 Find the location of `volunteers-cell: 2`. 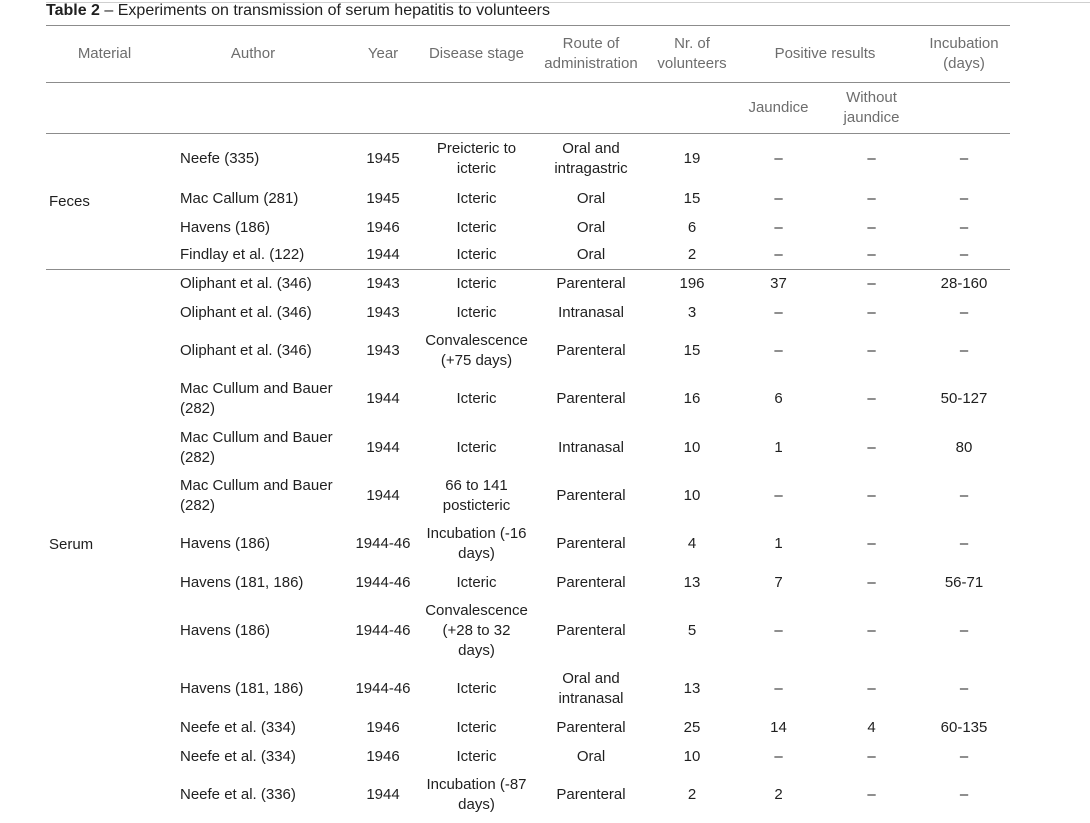

volunteers-cell: 2 is located at coordinates (692, 255).